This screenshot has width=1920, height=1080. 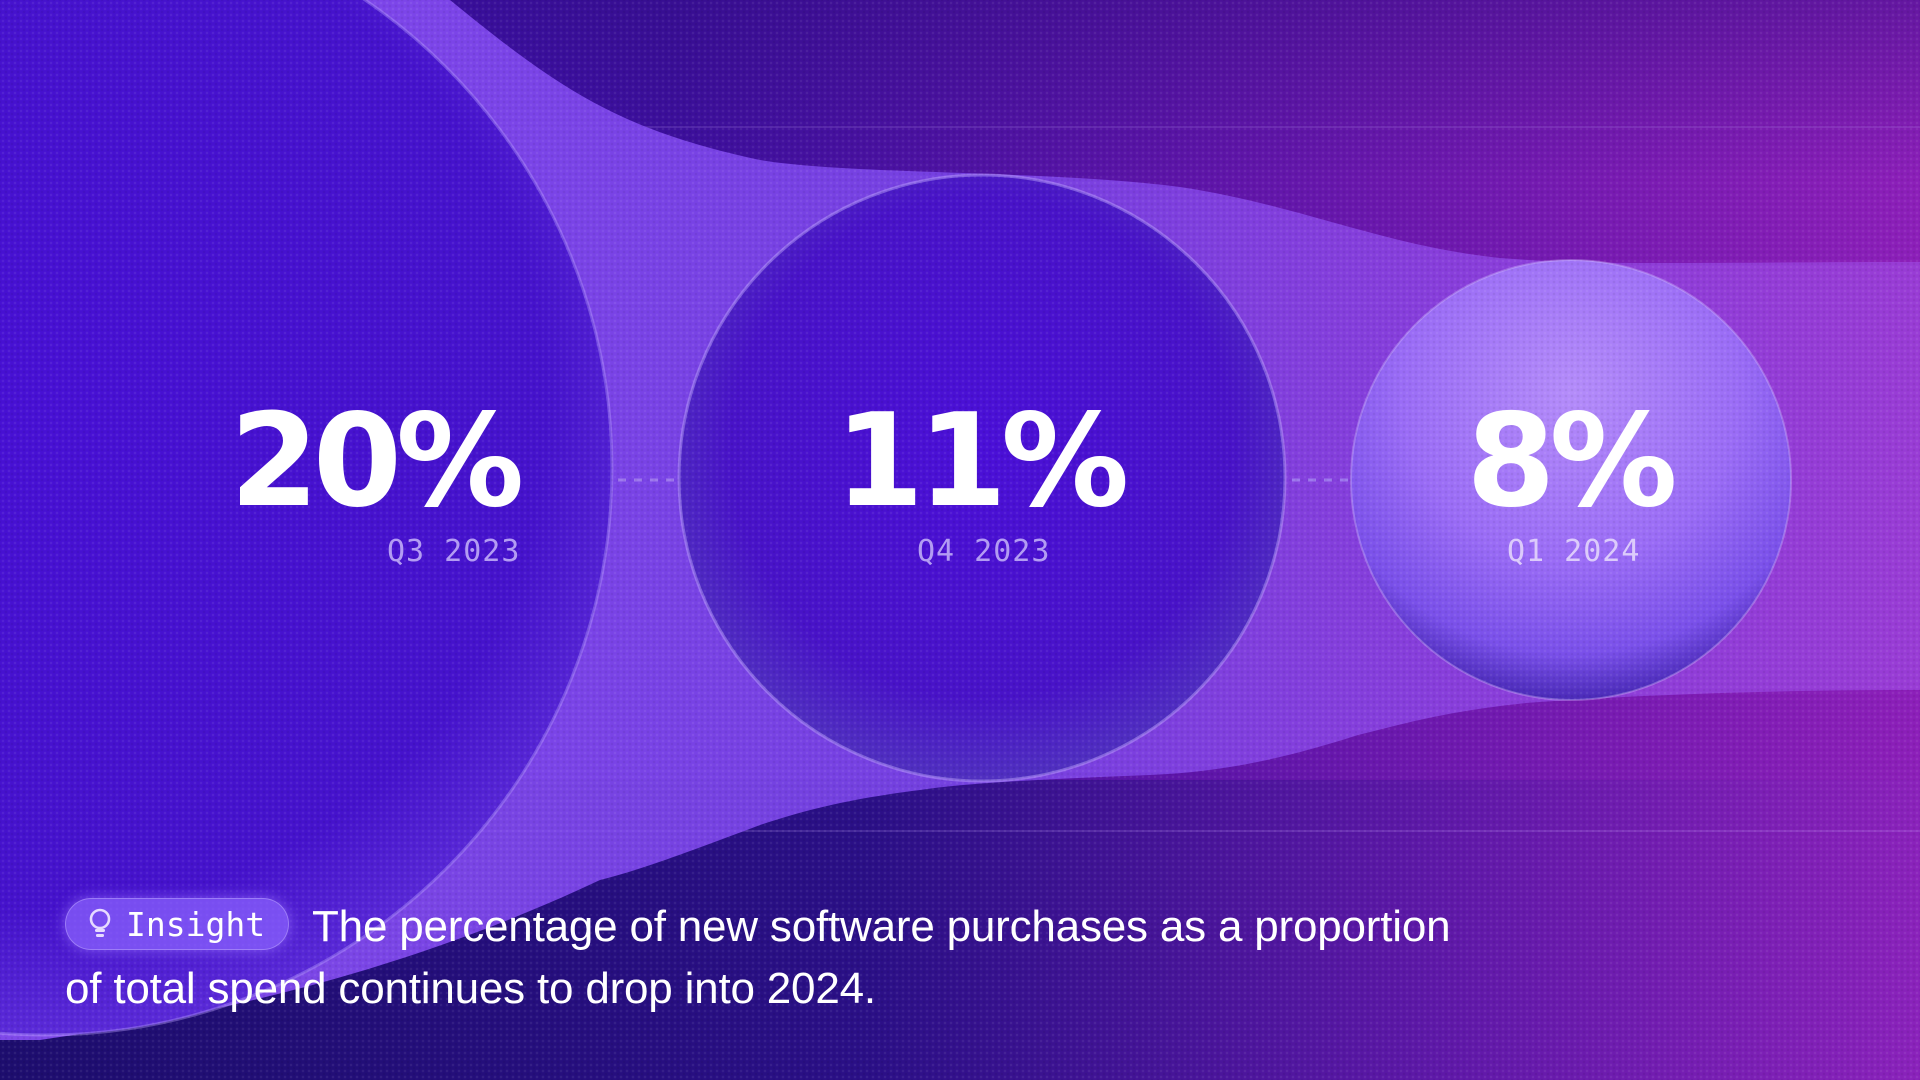 I want to click on bubble-period-q1-2024: Q1 2024, so click(x=1574, y=551).